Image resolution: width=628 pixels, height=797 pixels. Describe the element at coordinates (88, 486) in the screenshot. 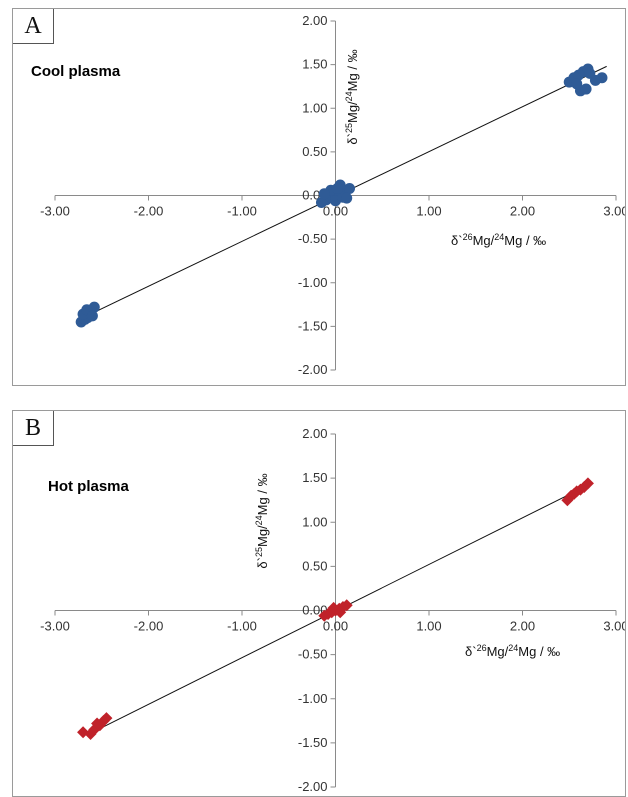

I see `plot-label-b: Hot plasma` at that location.